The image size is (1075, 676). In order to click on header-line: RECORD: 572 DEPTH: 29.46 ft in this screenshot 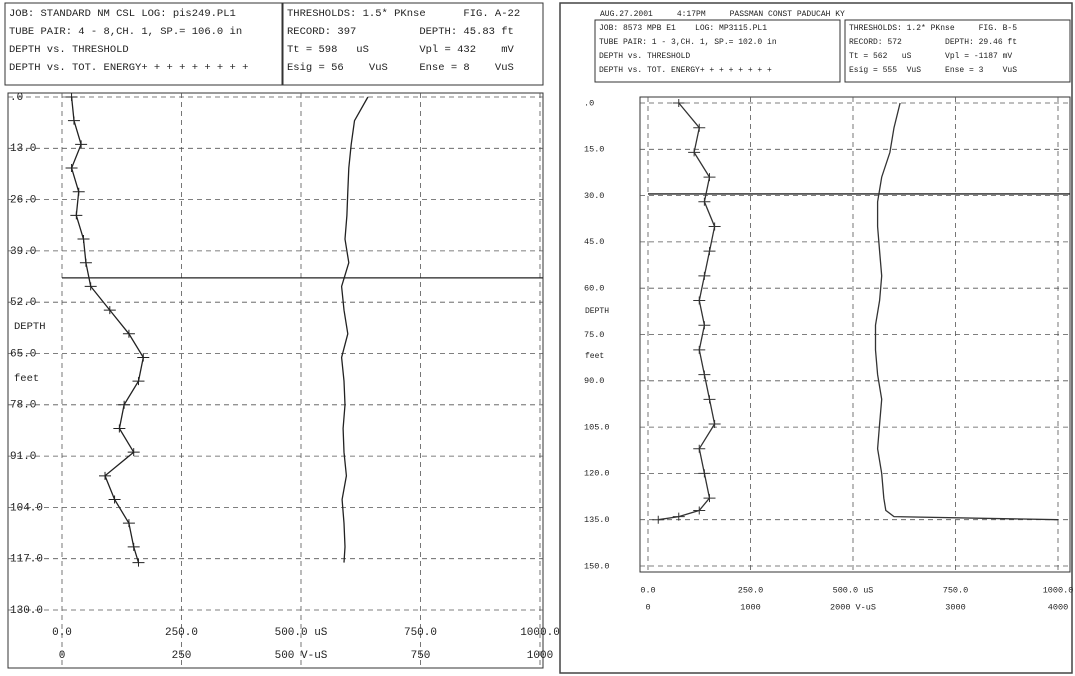, I will do `click(933, 42)`.